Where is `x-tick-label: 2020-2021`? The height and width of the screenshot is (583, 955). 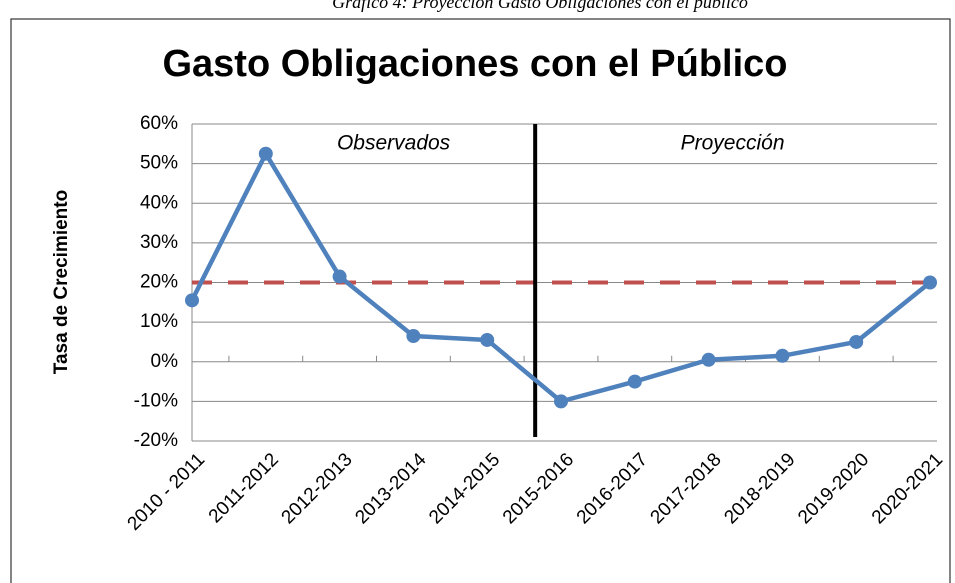
x-tick-label: 2020-2021 is located at coordinates (907, 488).